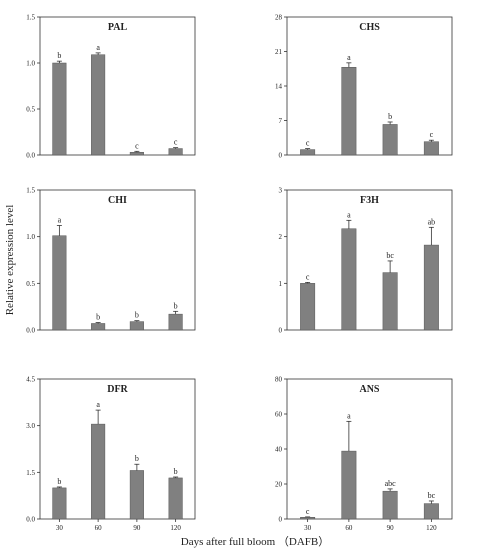 The height and width of the screenshot is (550, 487). What do you see at coordinates (391, 483) in the screenshot?
I see `significance-letter: abc` at bounding box center [391, 483].